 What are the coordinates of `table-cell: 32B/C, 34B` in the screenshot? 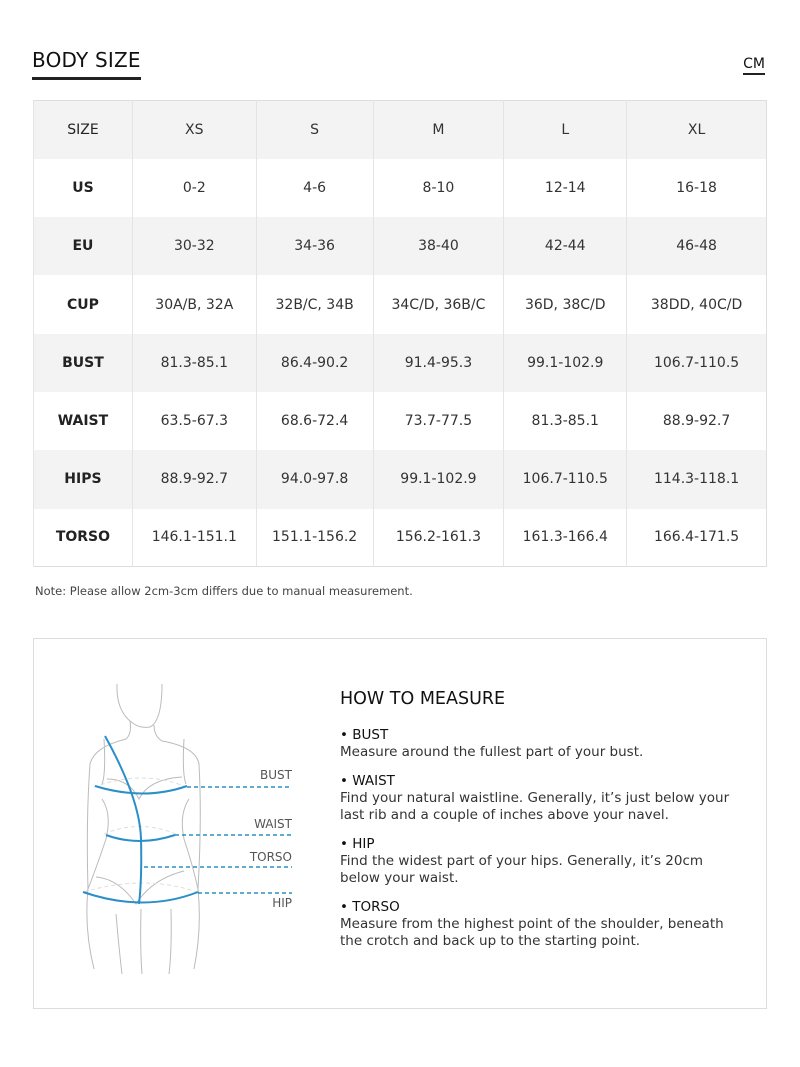 It's located at (314, 304).